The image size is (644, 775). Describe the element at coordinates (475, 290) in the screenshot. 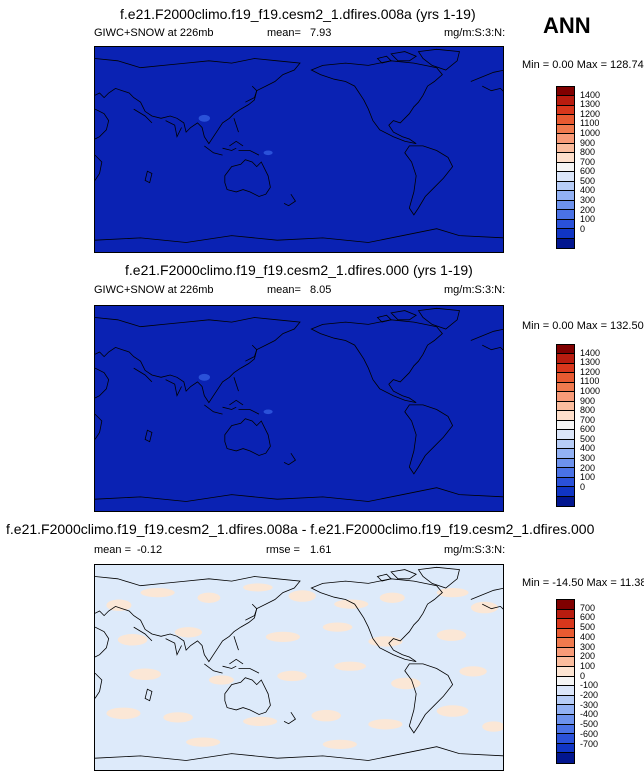

I see `panel-2-units: mg/m:S:3:N:` at that location.